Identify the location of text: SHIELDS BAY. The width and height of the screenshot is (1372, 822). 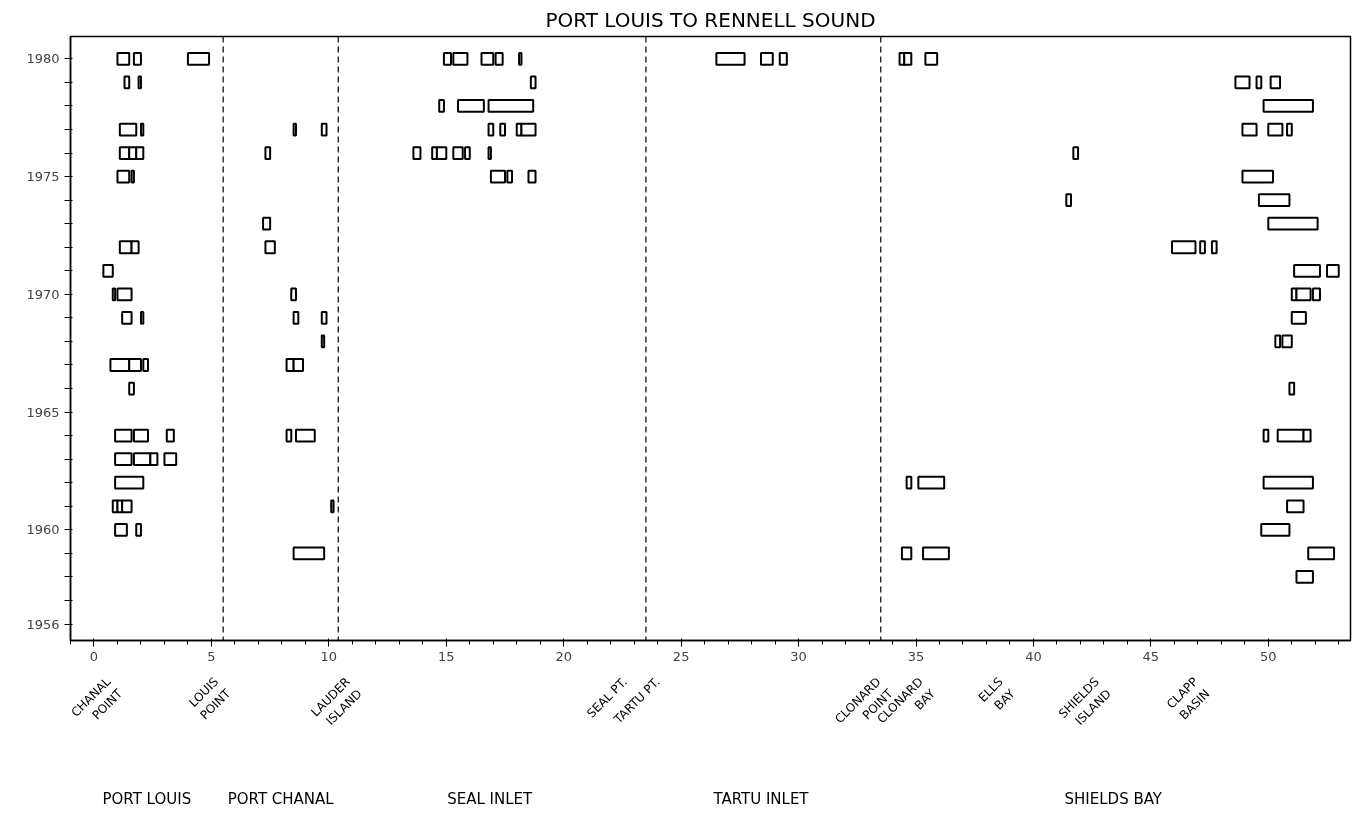
(1113, 798).